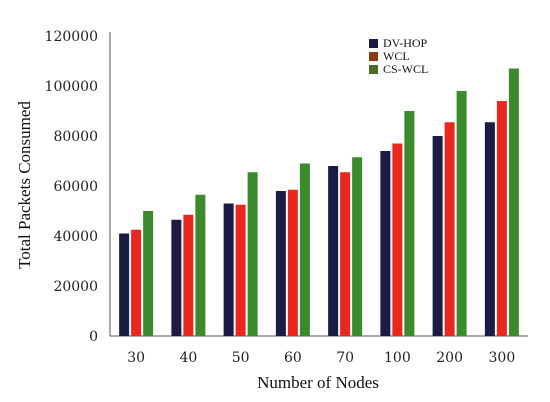  I want to click on x-tick-label: 30, so click(136, 358).